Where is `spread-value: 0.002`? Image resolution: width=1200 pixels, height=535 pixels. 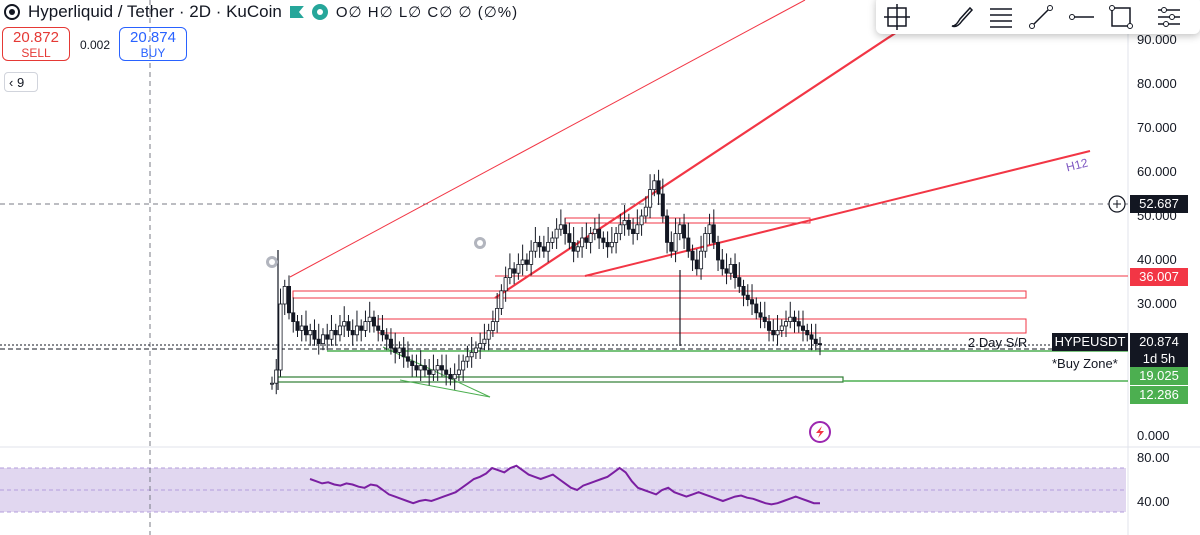 spread-value: 0.002 is located at coordinates (95, 45).